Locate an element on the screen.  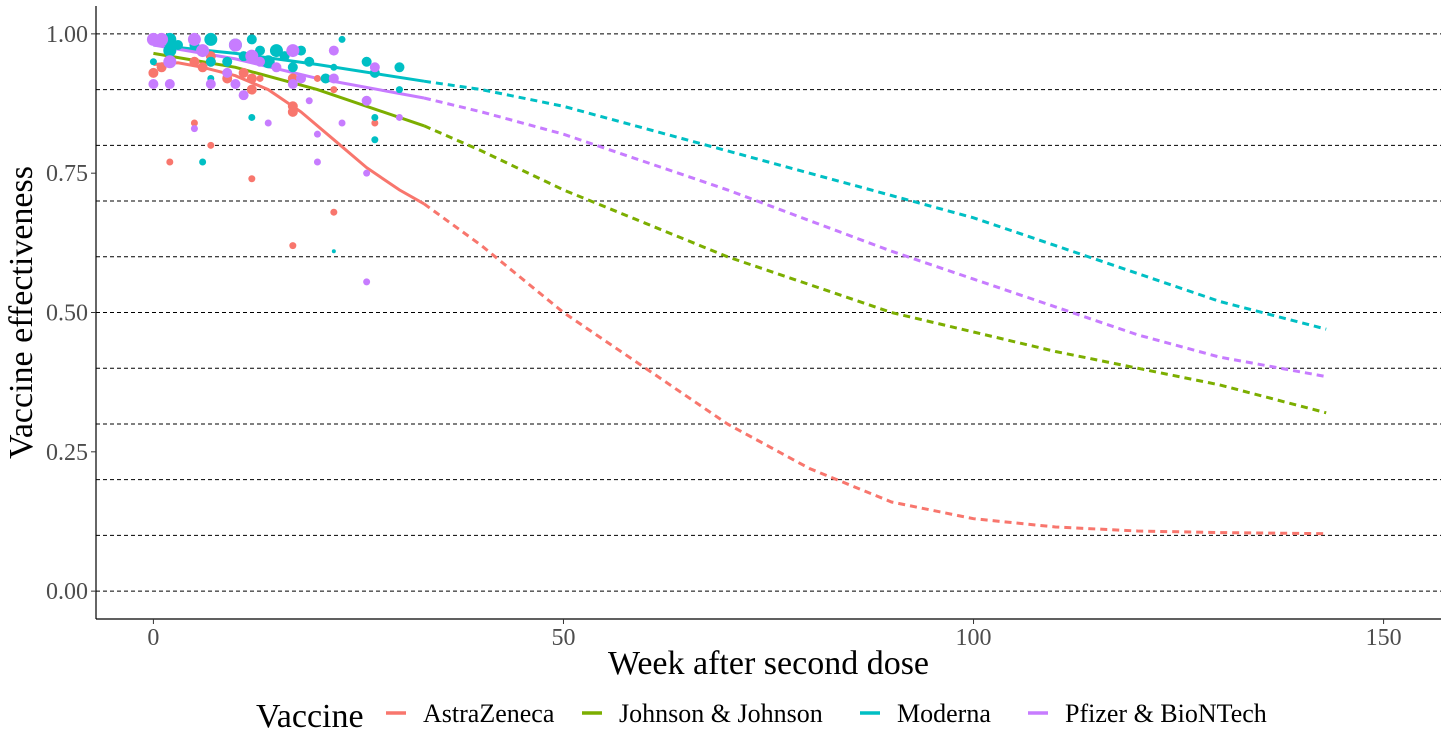
x-axis-title: Week after second dose is located at coordinates (768, 663).